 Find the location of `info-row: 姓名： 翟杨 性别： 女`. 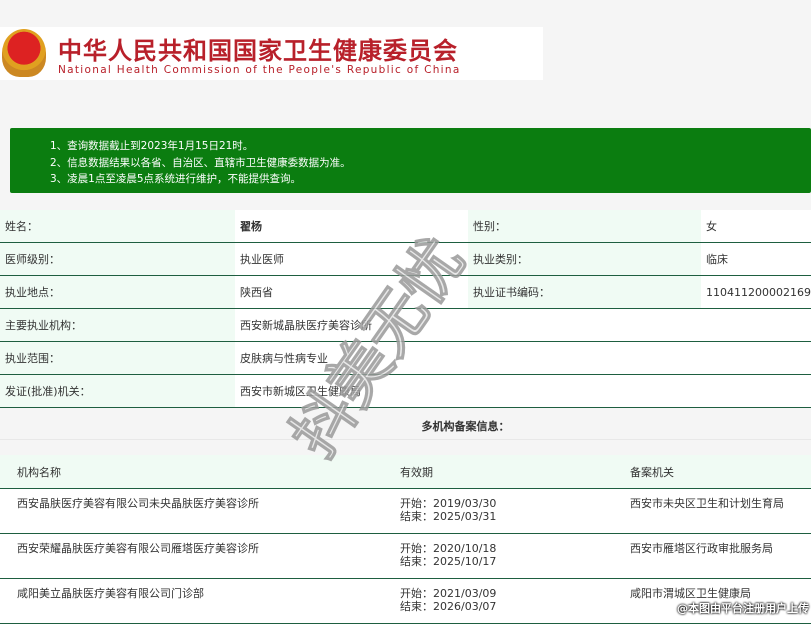

info-row: 姓名： 翟杨 性别： 女 is located at coordinates (405, 226).